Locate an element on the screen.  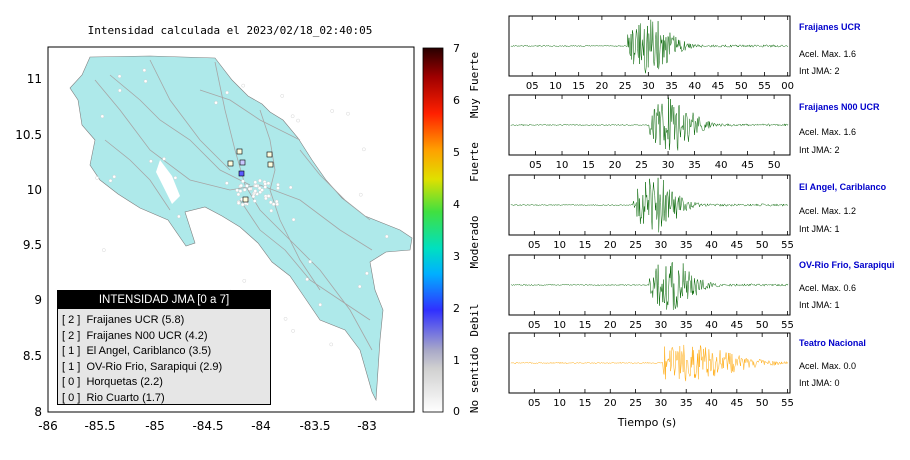
legend-item: [ 0 ] Horquetas (2.2) is located at coordinates (112, 382).